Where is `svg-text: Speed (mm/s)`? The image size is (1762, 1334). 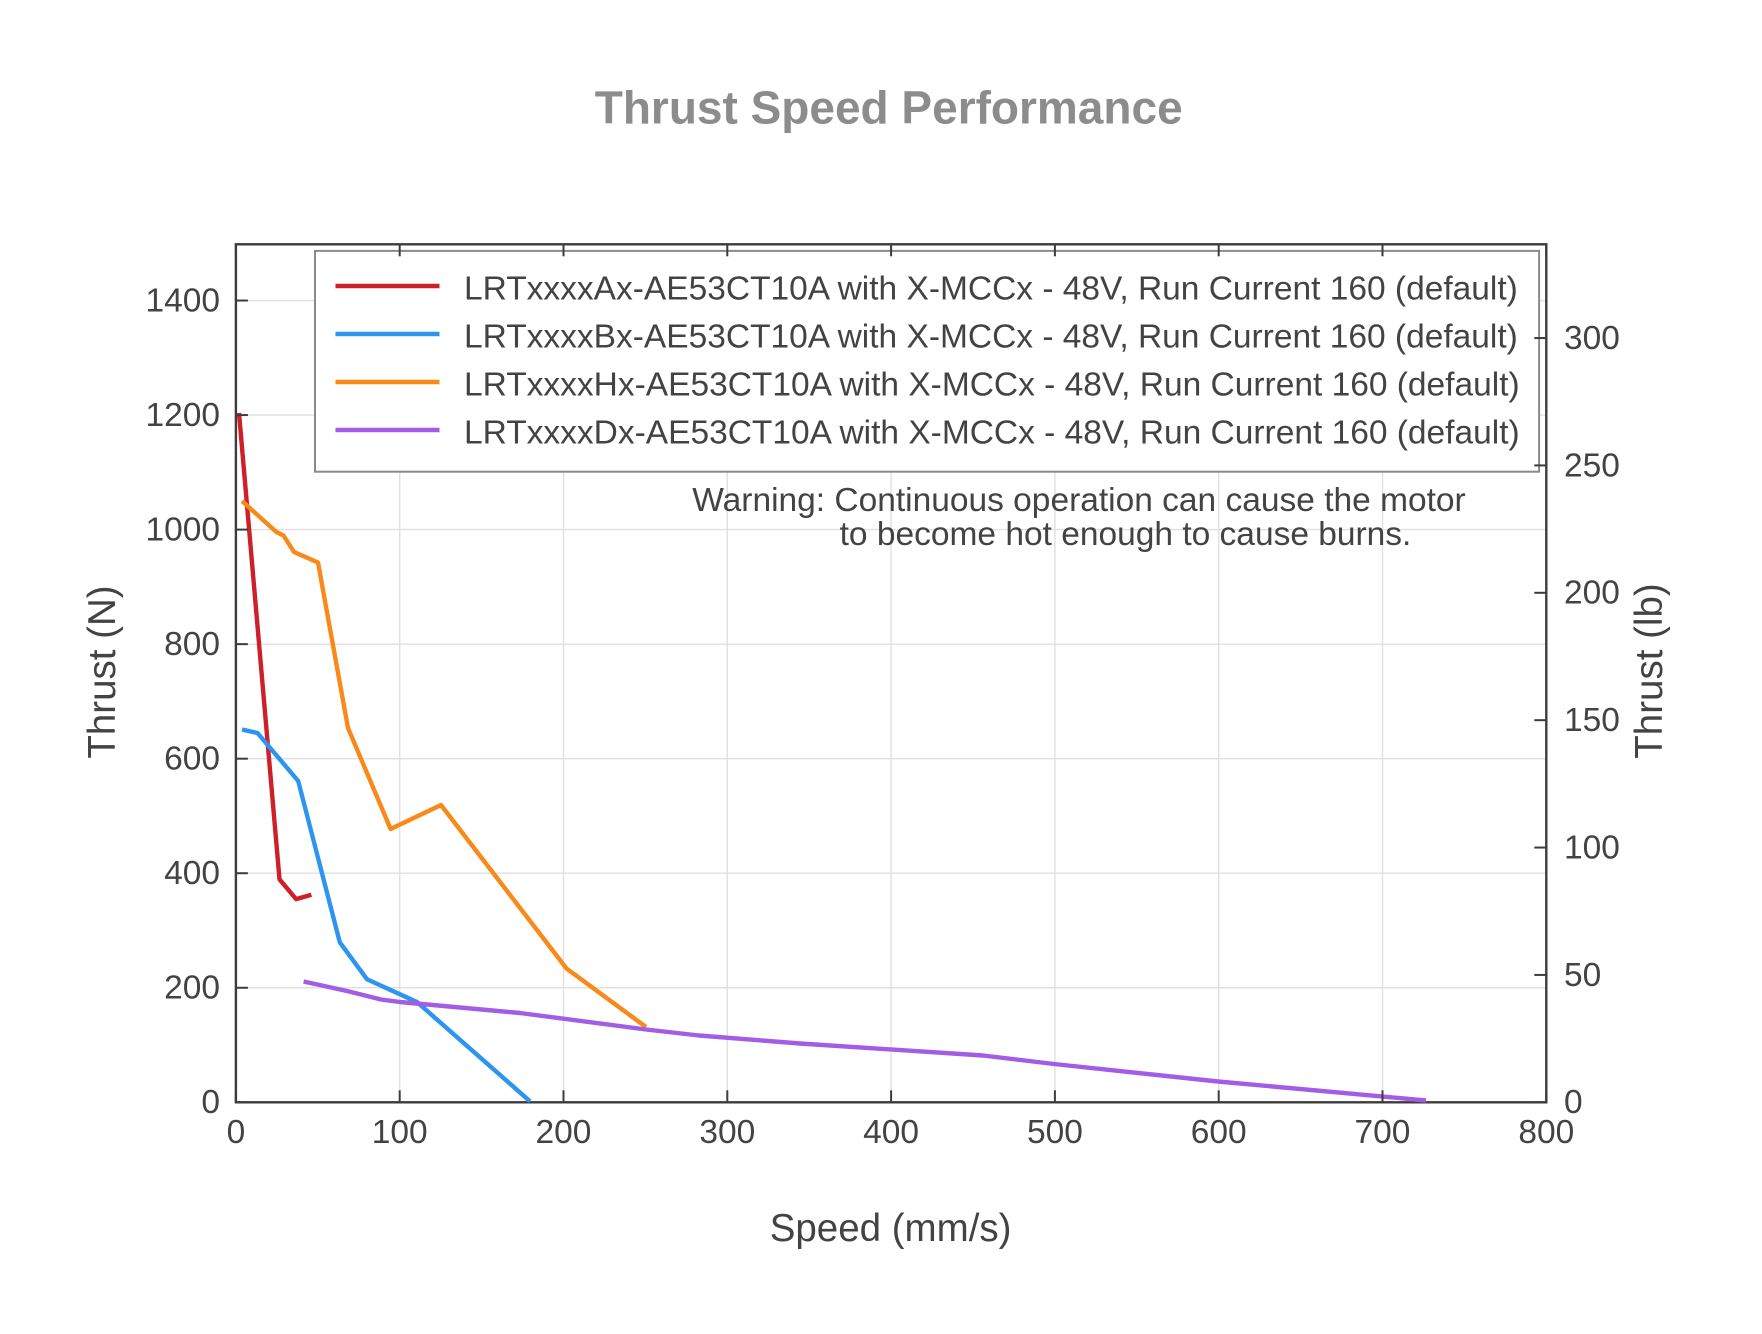
svg-text: Speed (mm/s) is located at coordinates (891, 1228).